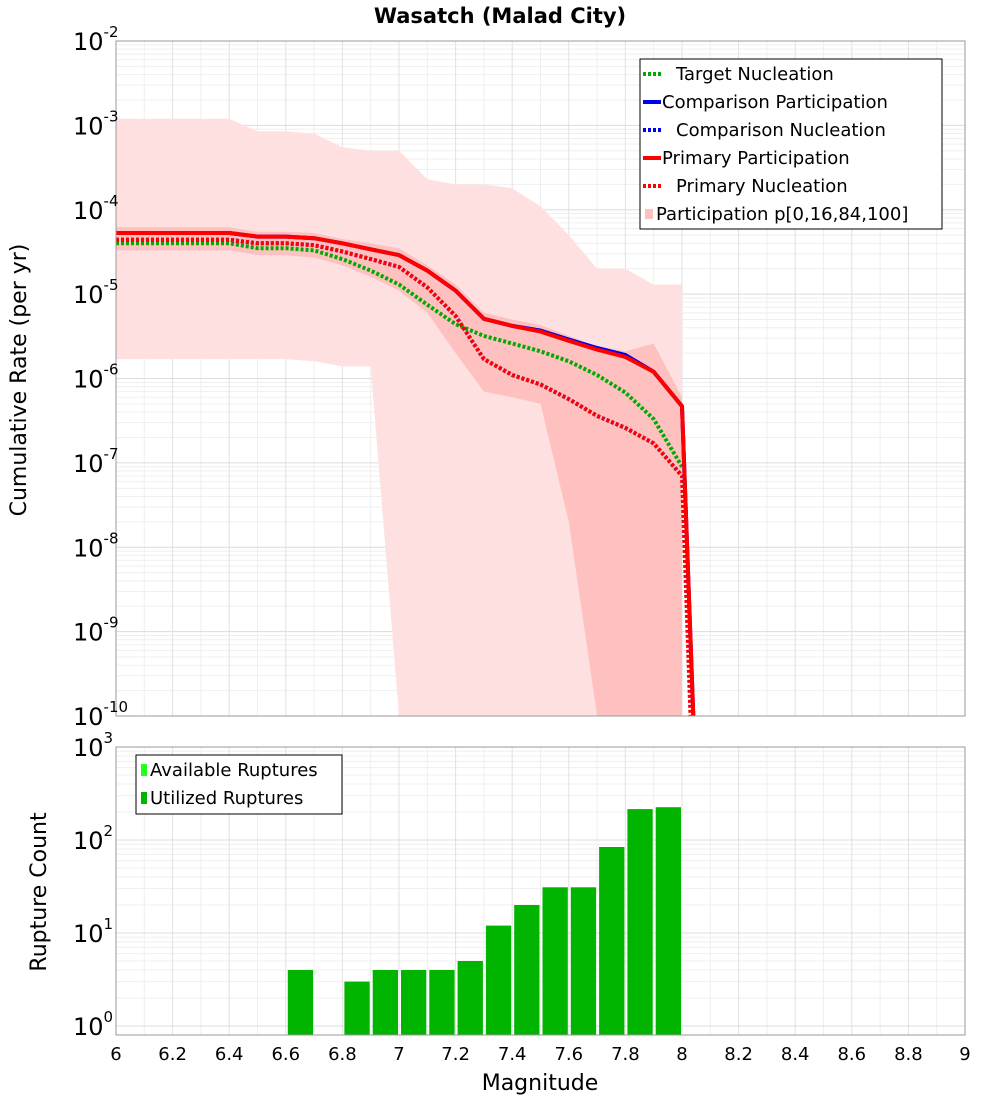  Describe the element at coordinates (111, 285) in the screenshot. I see `y-tick-exponent: -5` at that location.